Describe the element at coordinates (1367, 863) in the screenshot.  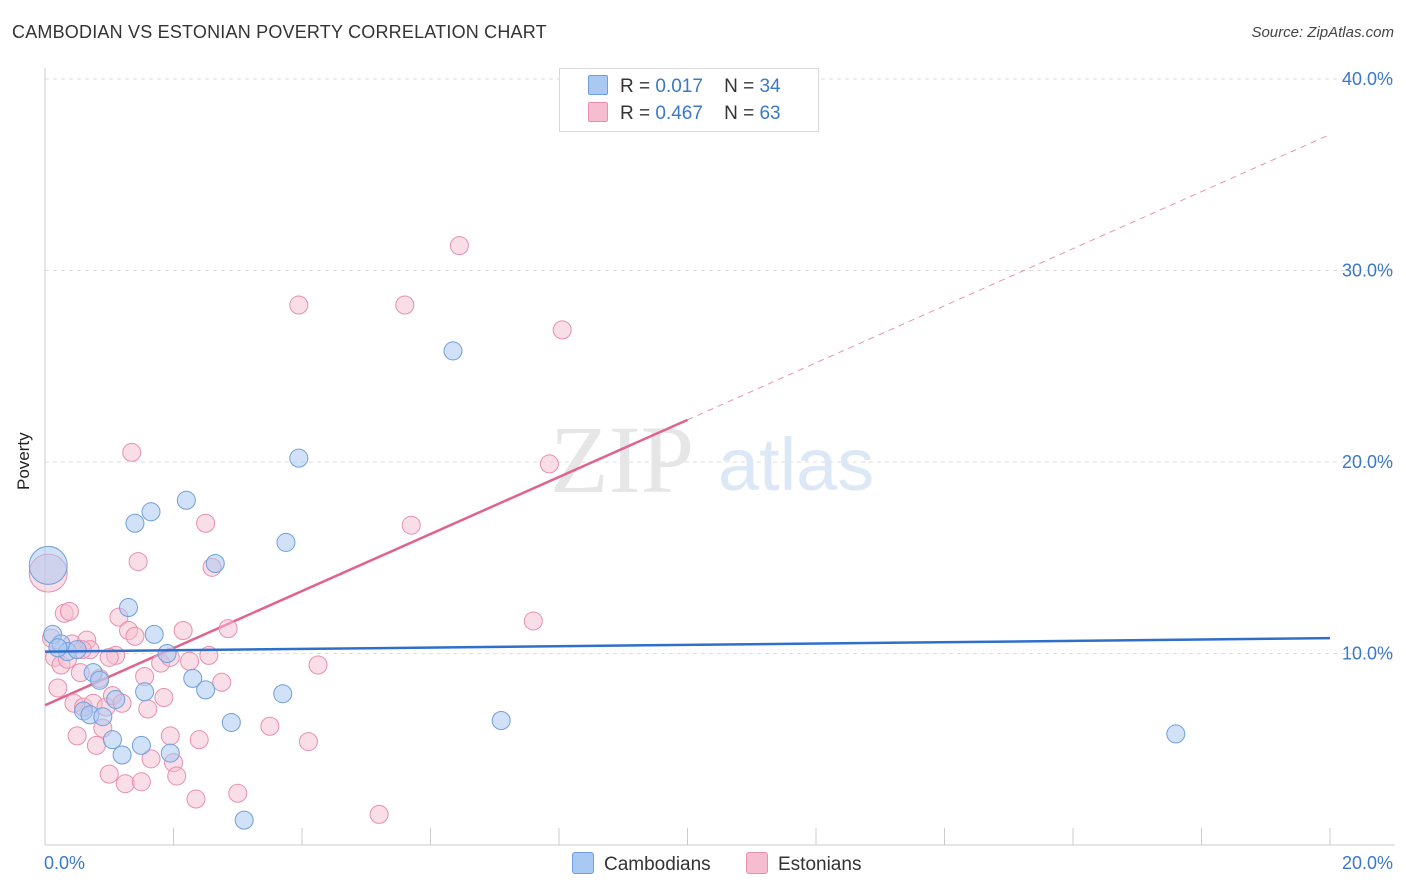
I see `x-tick-label-max: 20.0%` at that location.